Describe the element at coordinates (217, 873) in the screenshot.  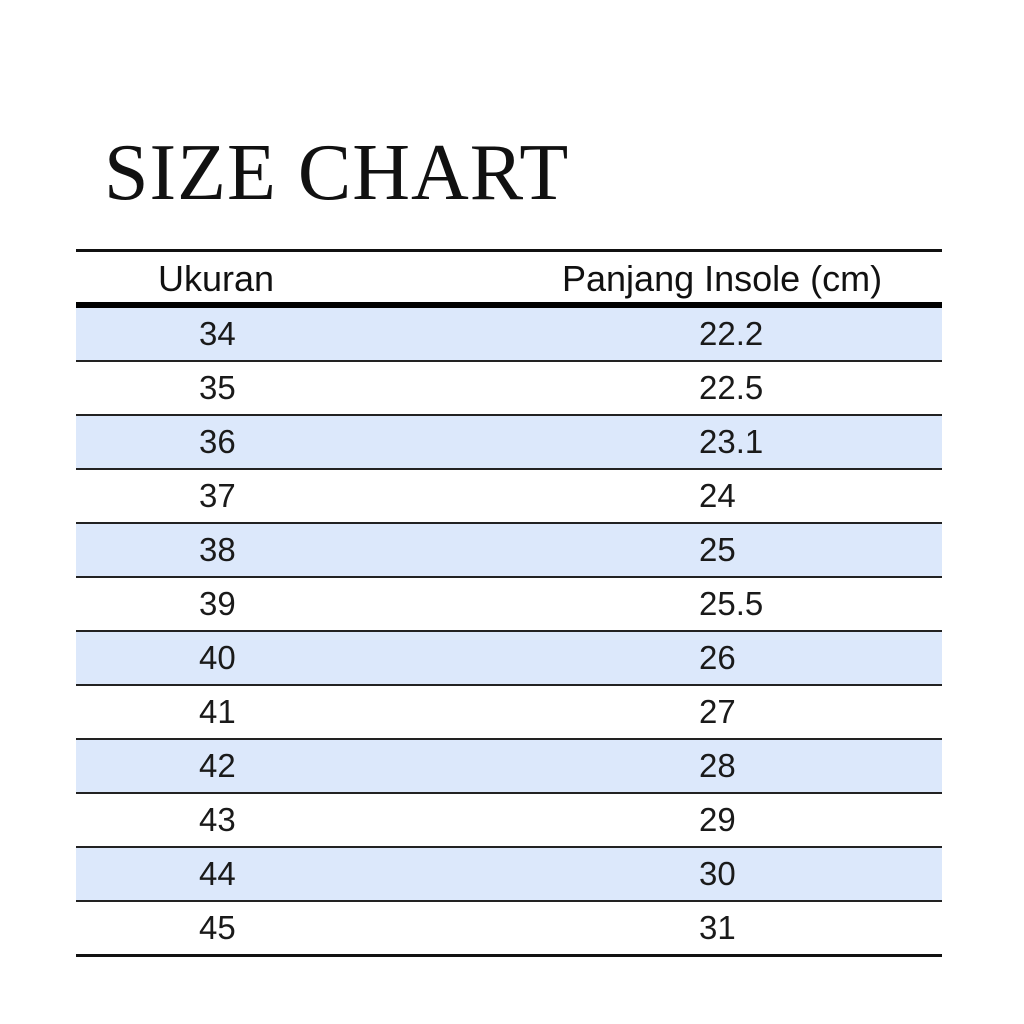
I see `size-cell: 44` at that location.